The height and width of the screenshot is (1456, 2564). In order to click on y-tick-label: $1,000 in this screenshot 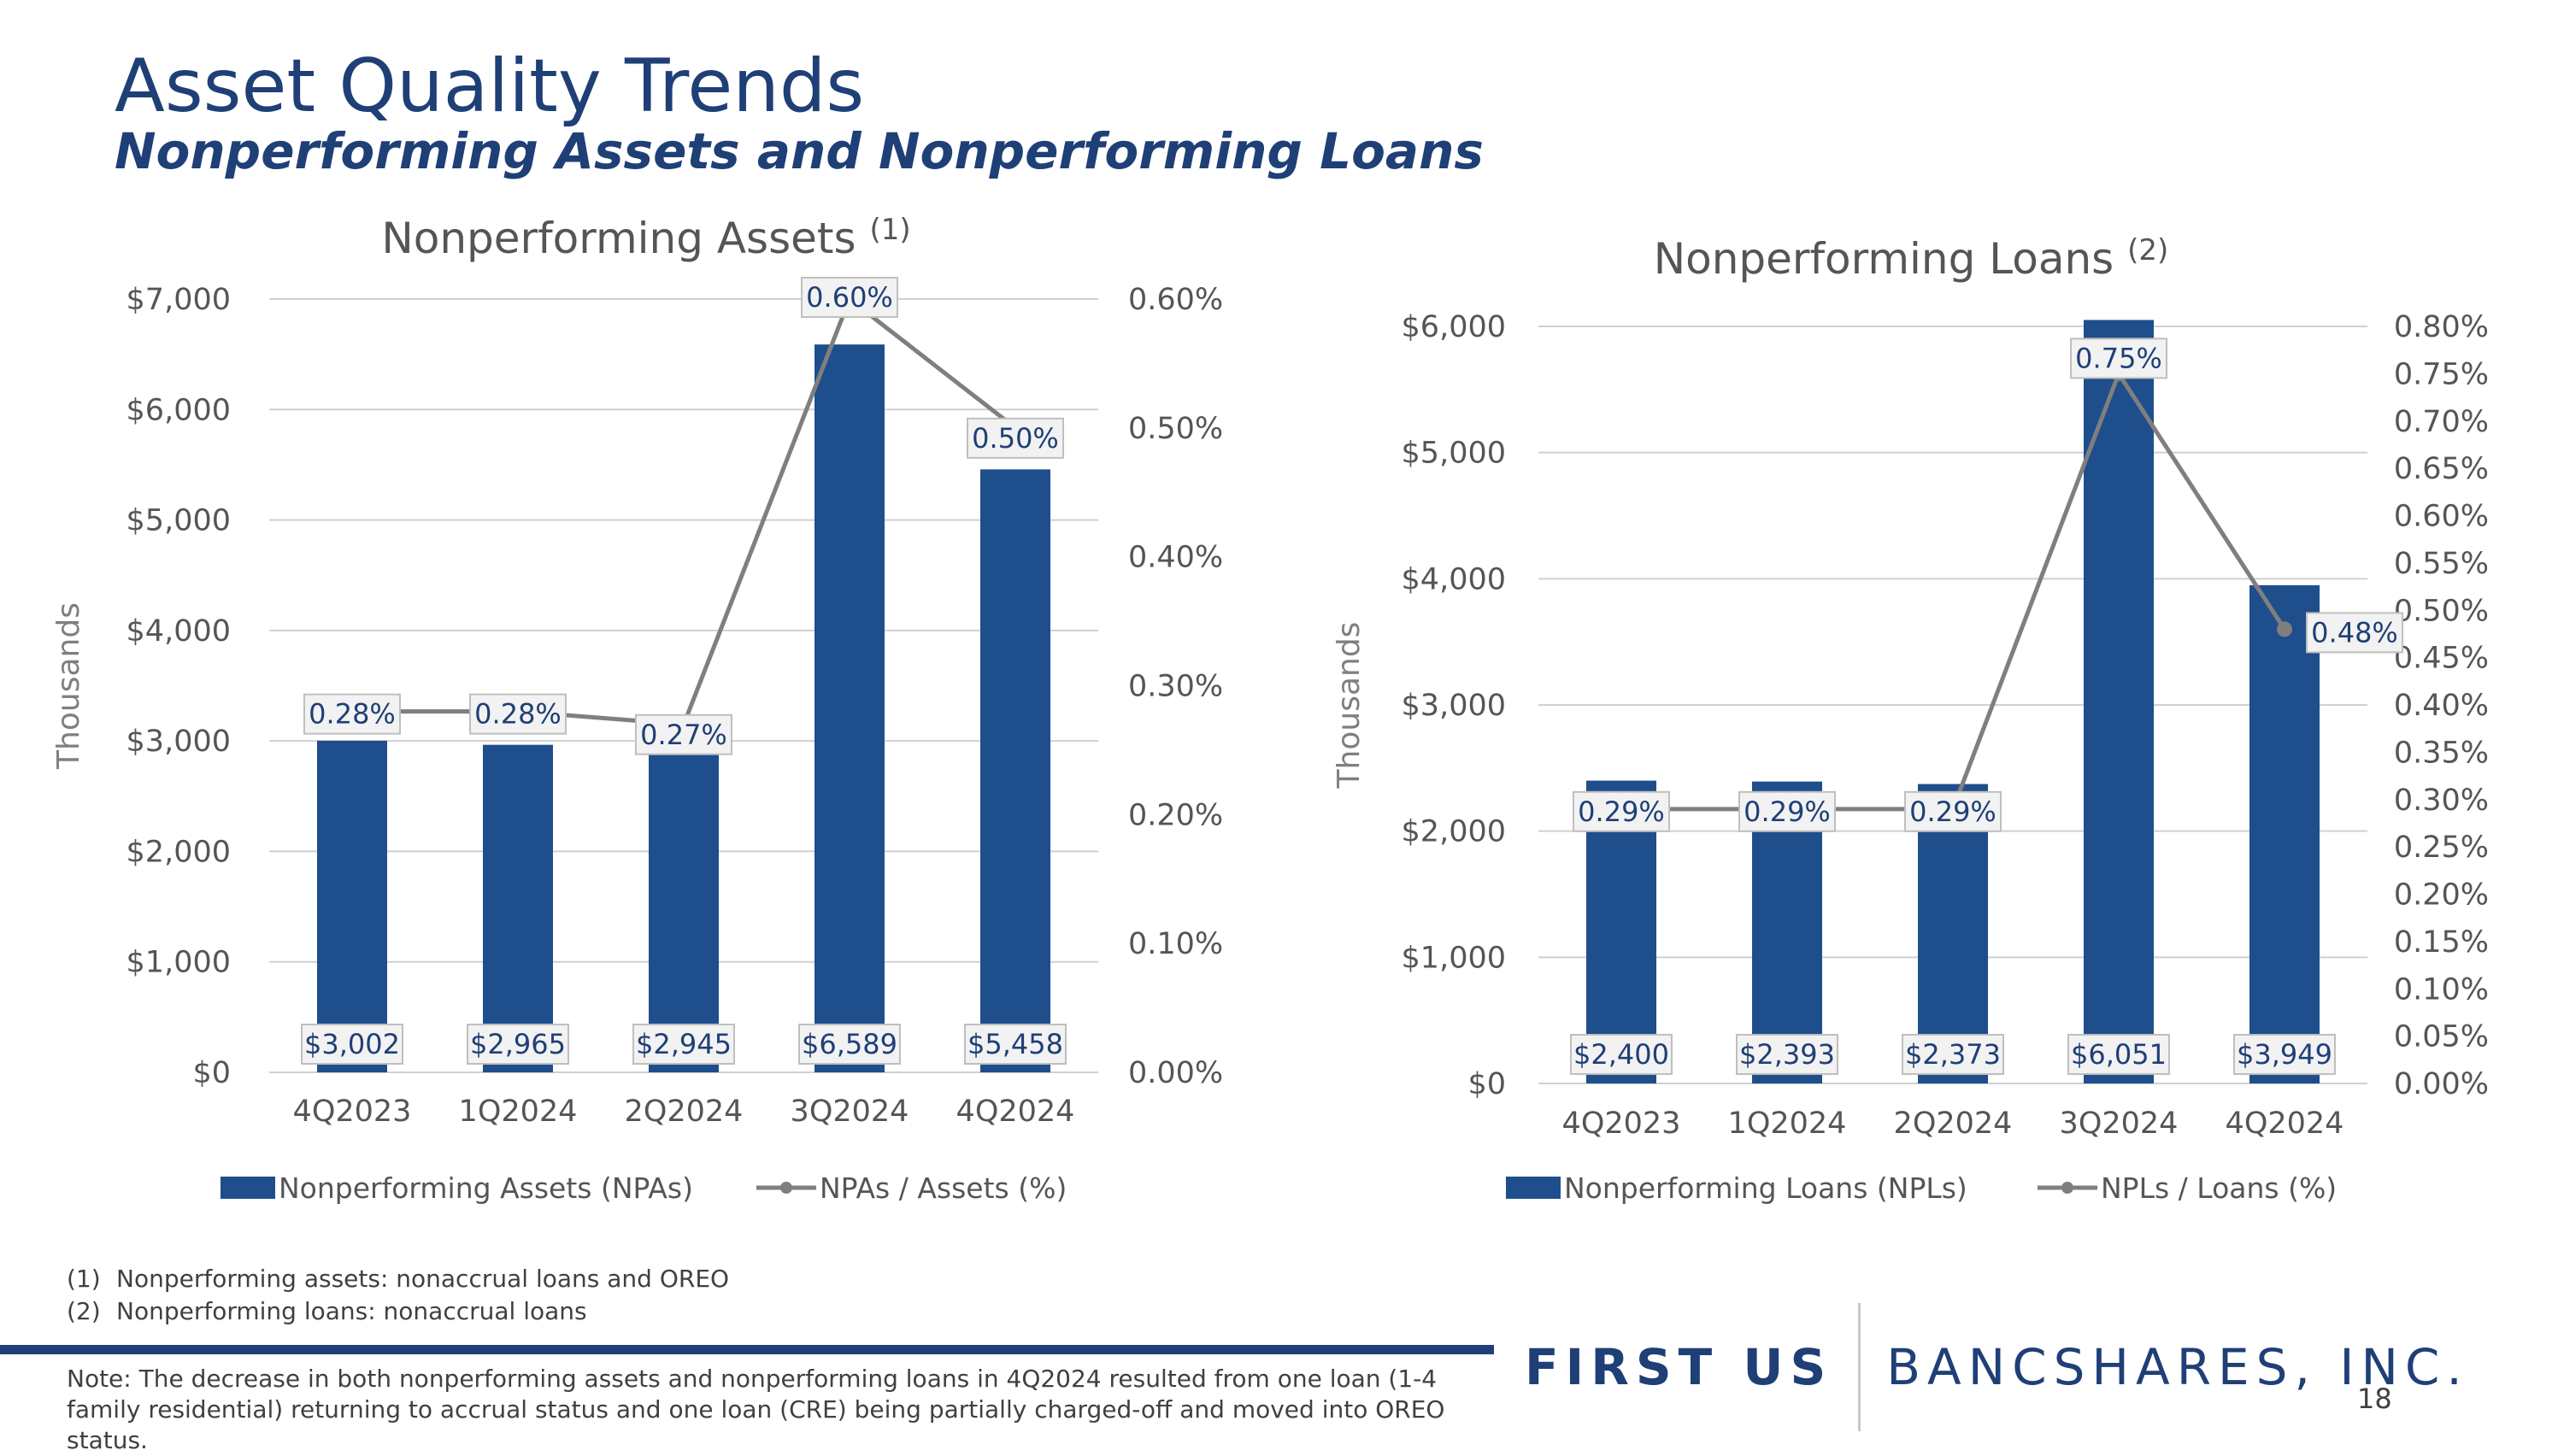, I will do `click(178, 963)`.